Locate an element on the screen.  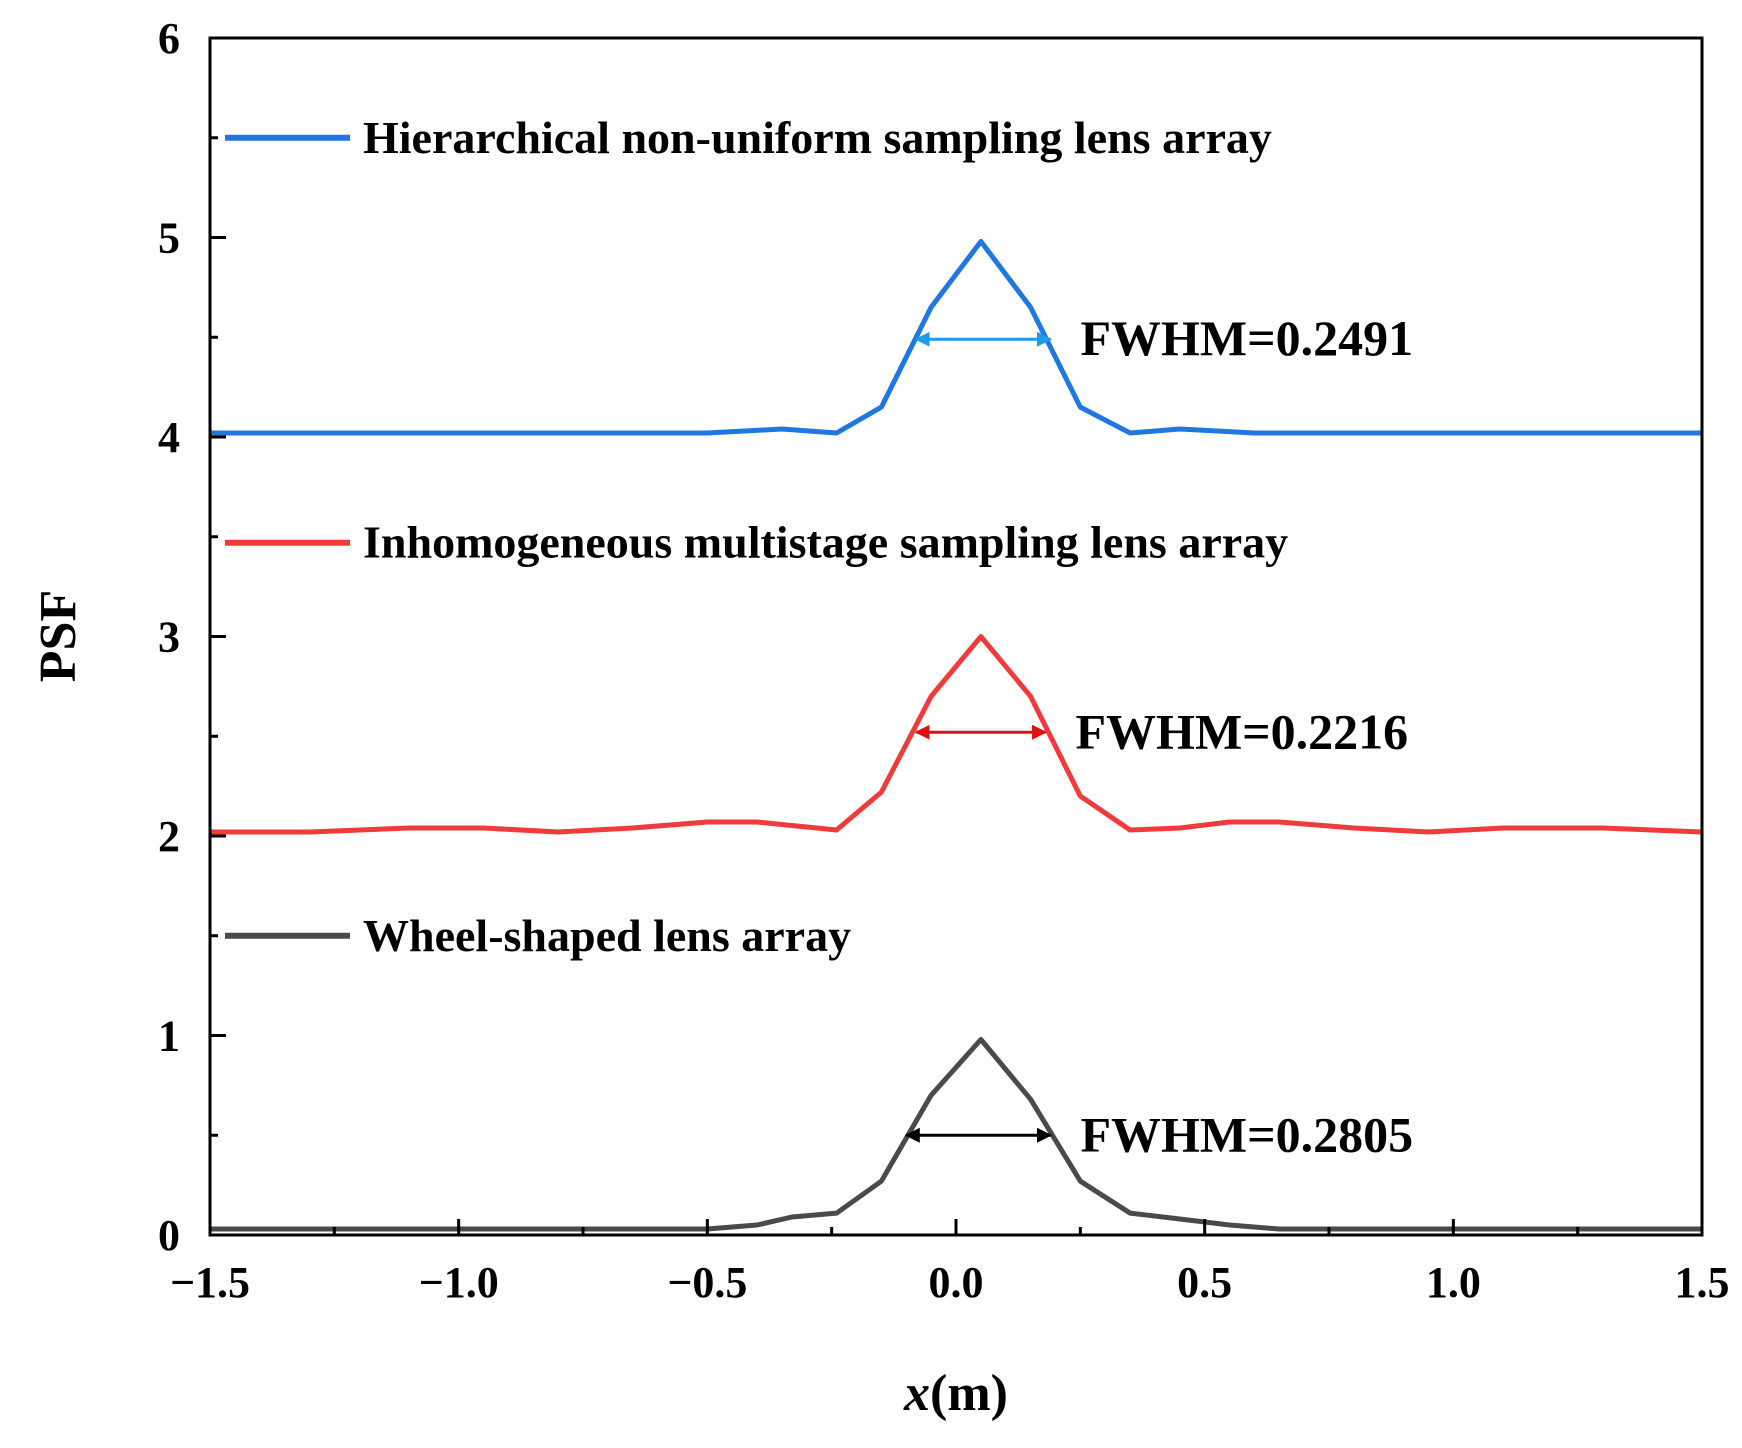
x-tick-label: 1.0 is located at coordinates (1453, 1282).